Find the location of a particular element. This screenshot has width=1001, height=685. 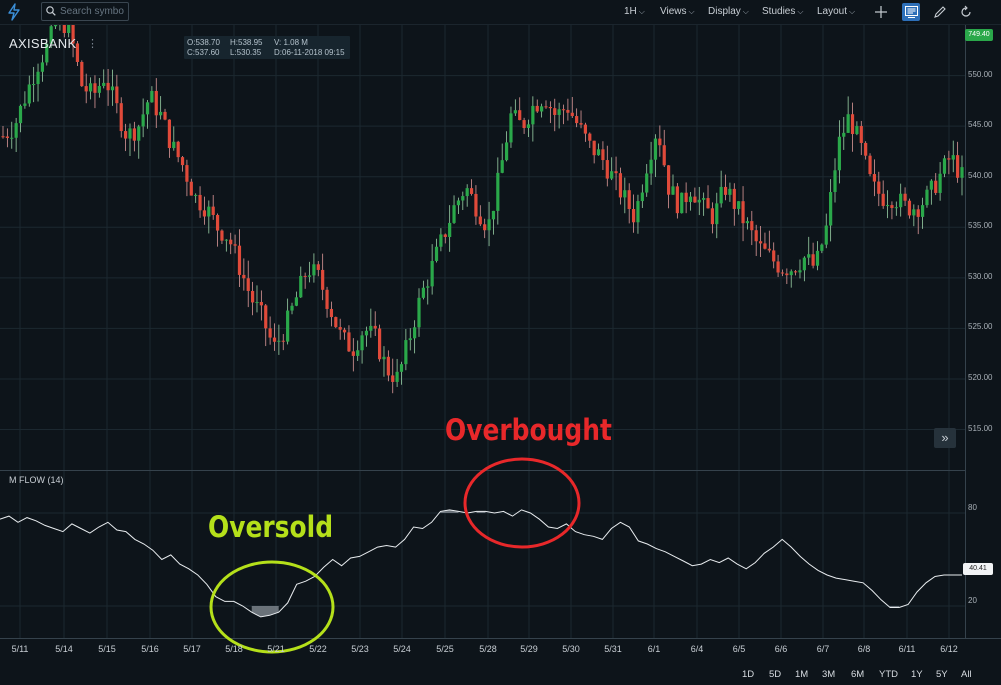

date-tick-label: 5/28 is located at coordinates (488, 649).